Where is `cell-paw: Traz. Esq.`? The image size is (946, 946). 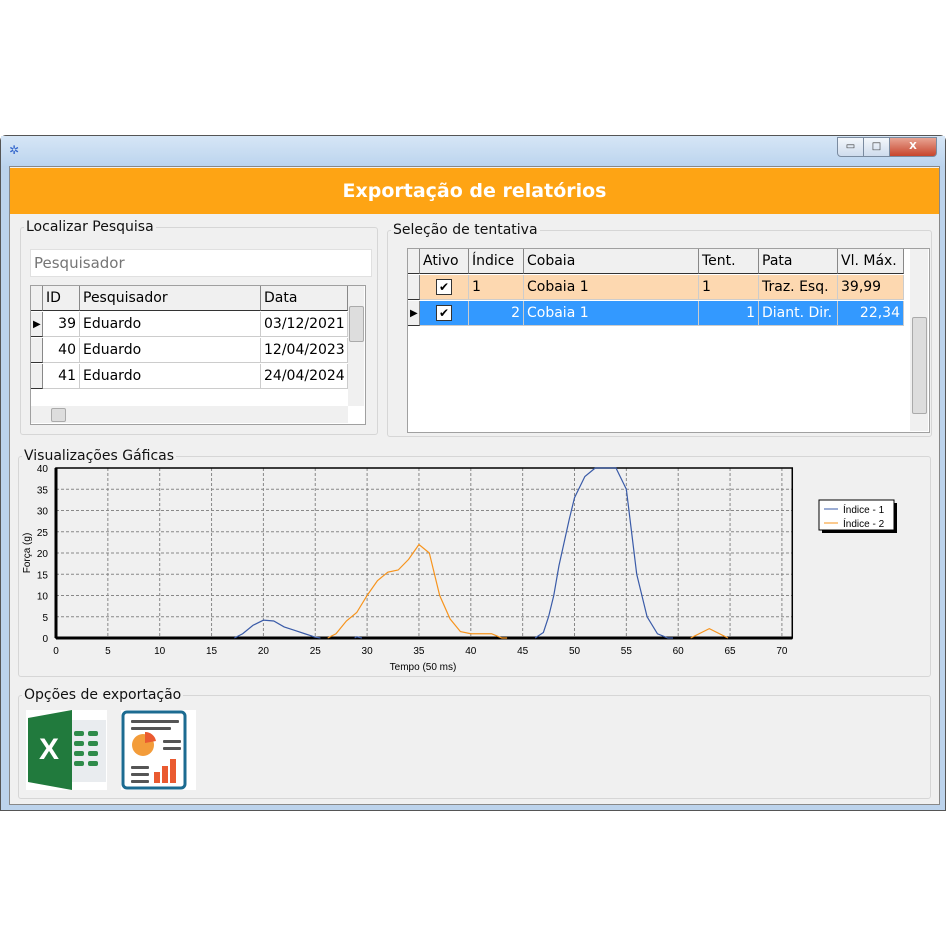 cell-paw: Traz. Esq. is located at coordinates (798, 287).